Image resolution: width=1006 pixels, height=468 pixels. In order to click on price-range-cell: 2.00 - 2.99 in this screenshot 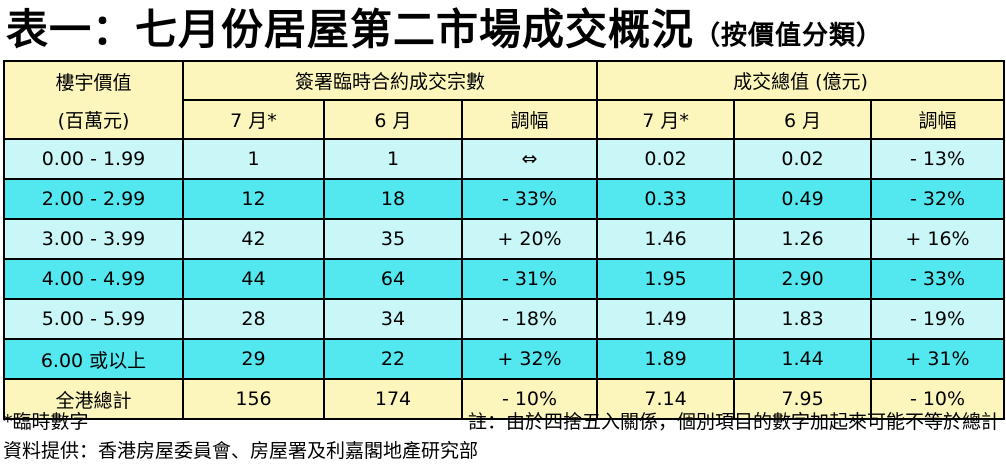, I will do `click(93, 199)`.